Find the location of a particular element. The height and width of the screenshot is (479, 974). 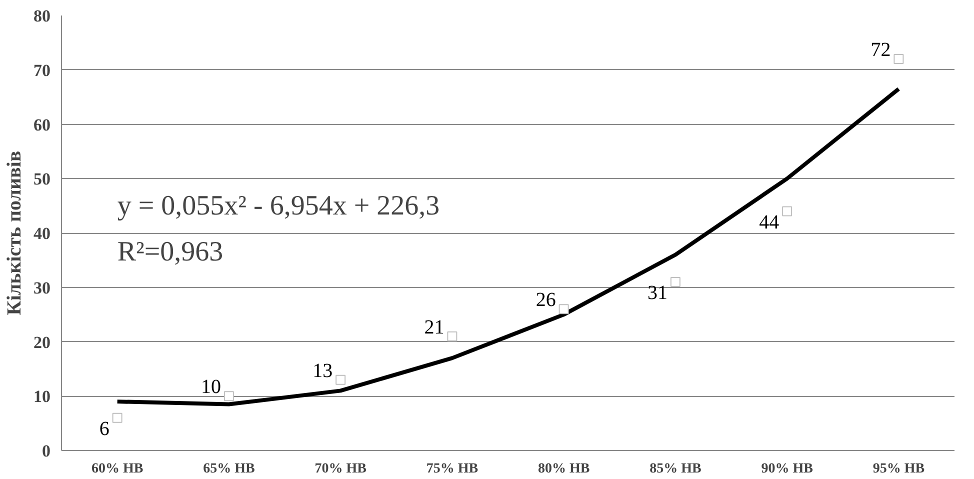

x-tick-label: 80% НВ is located at coordinates (564, 469).